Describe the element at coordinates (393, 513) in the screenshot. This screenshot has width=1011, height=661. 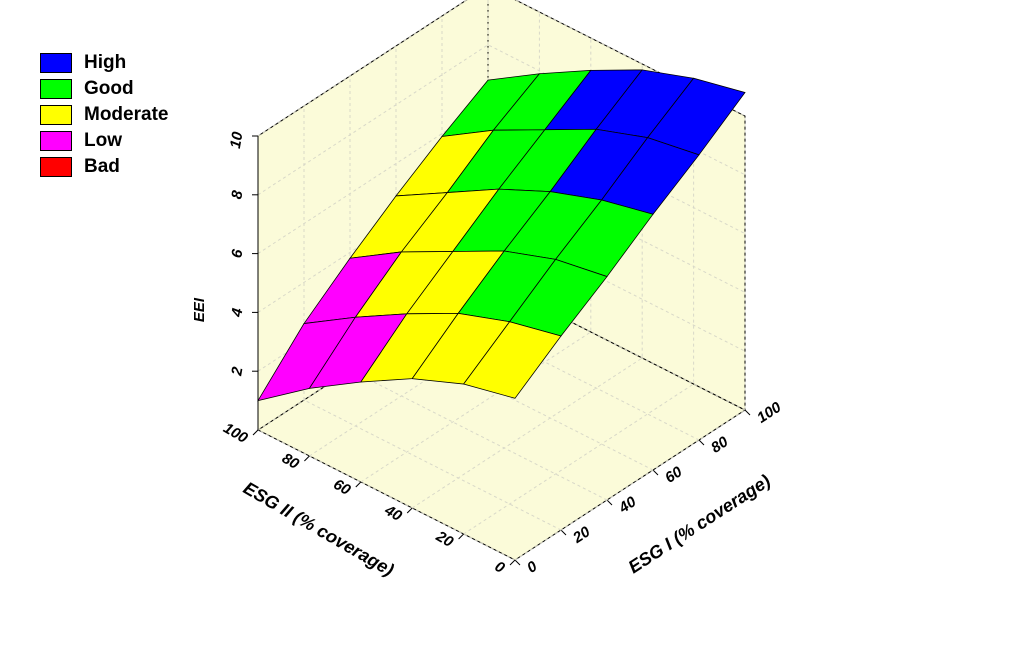
I see `y-tick-label: 40` at that location.